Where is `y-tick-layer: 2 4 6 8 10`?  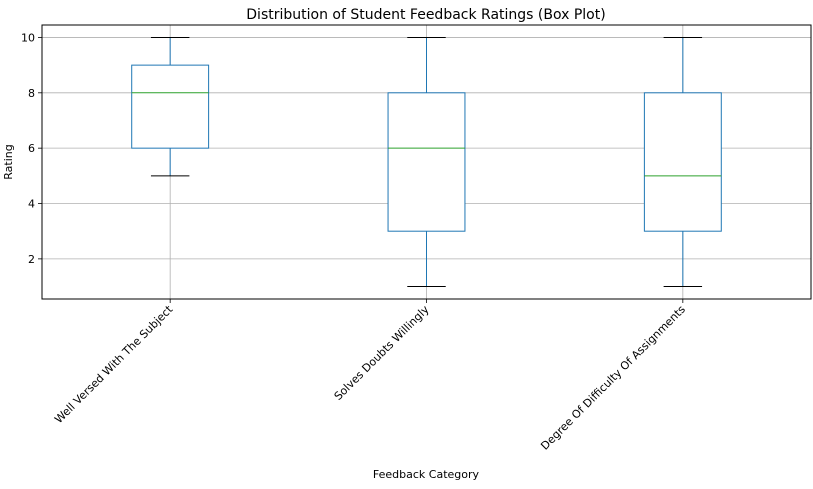 y-tick-layer: 2 4 6 8 10 is located at coordinates (31, 148).